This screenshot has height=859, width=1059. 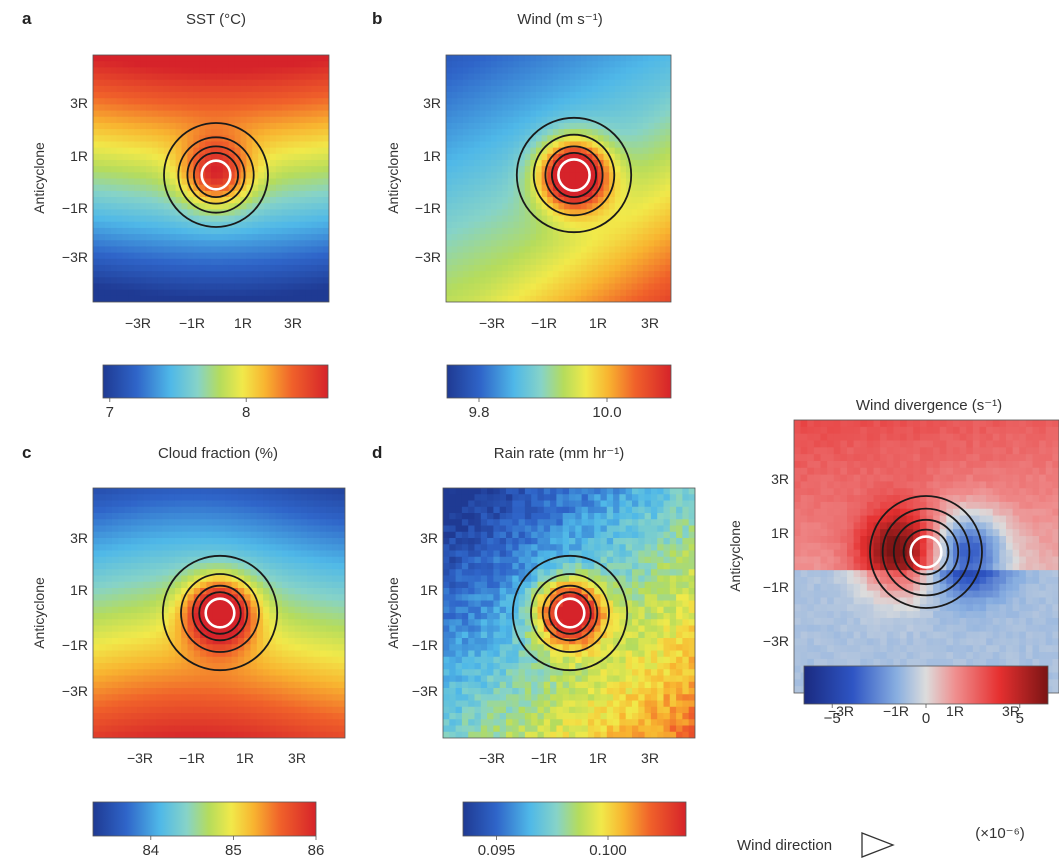 I want to click on contour-line, so click(x=574, y=175).